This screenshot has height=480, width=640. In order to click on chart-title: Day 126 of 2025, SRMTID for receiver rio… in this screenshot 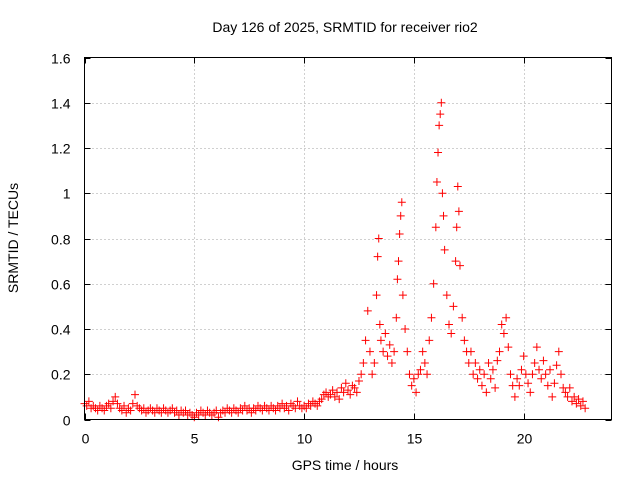, I will do `click(345, 27)`.